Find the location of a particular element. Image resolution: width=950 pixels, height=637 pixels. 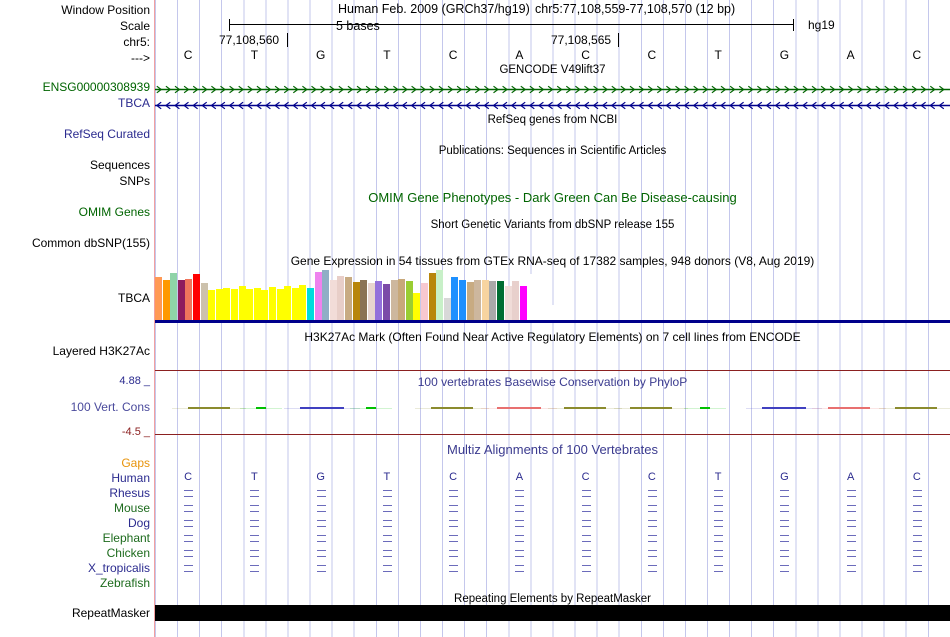

ensembl-gene-arrow-row is located at coordinates (552, 88).